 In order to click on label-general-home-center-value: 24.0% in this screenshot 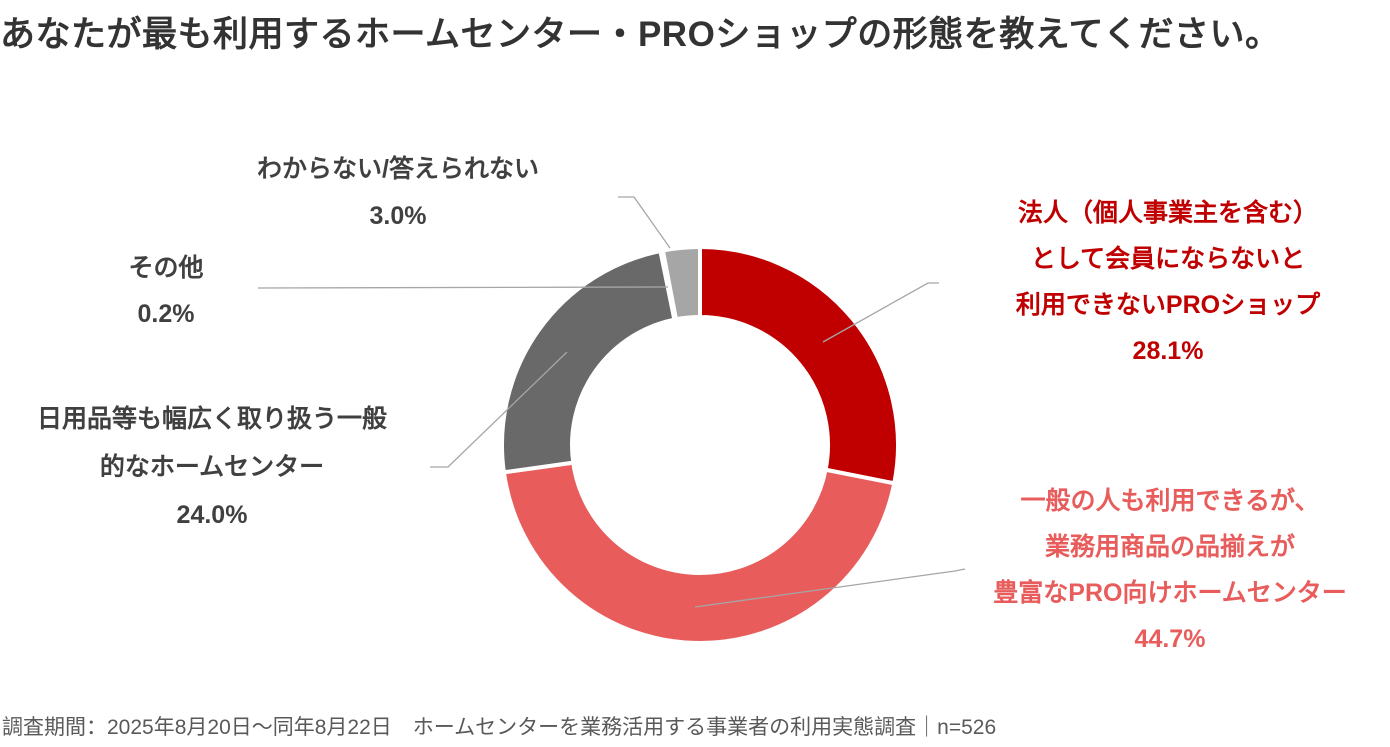, I will do `click(212, 515)`.